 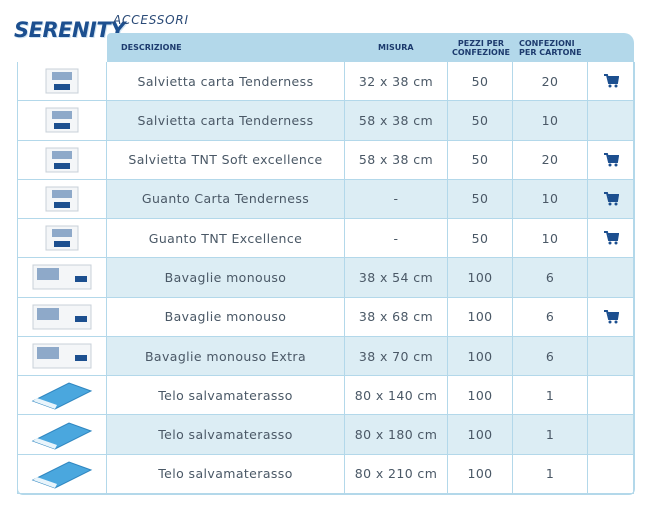 What do you see at coordinates (550, 47) in the screenshot?
I see `column-header: CONFEZIONI PER CARTONE` at bounding box center [550, 47].